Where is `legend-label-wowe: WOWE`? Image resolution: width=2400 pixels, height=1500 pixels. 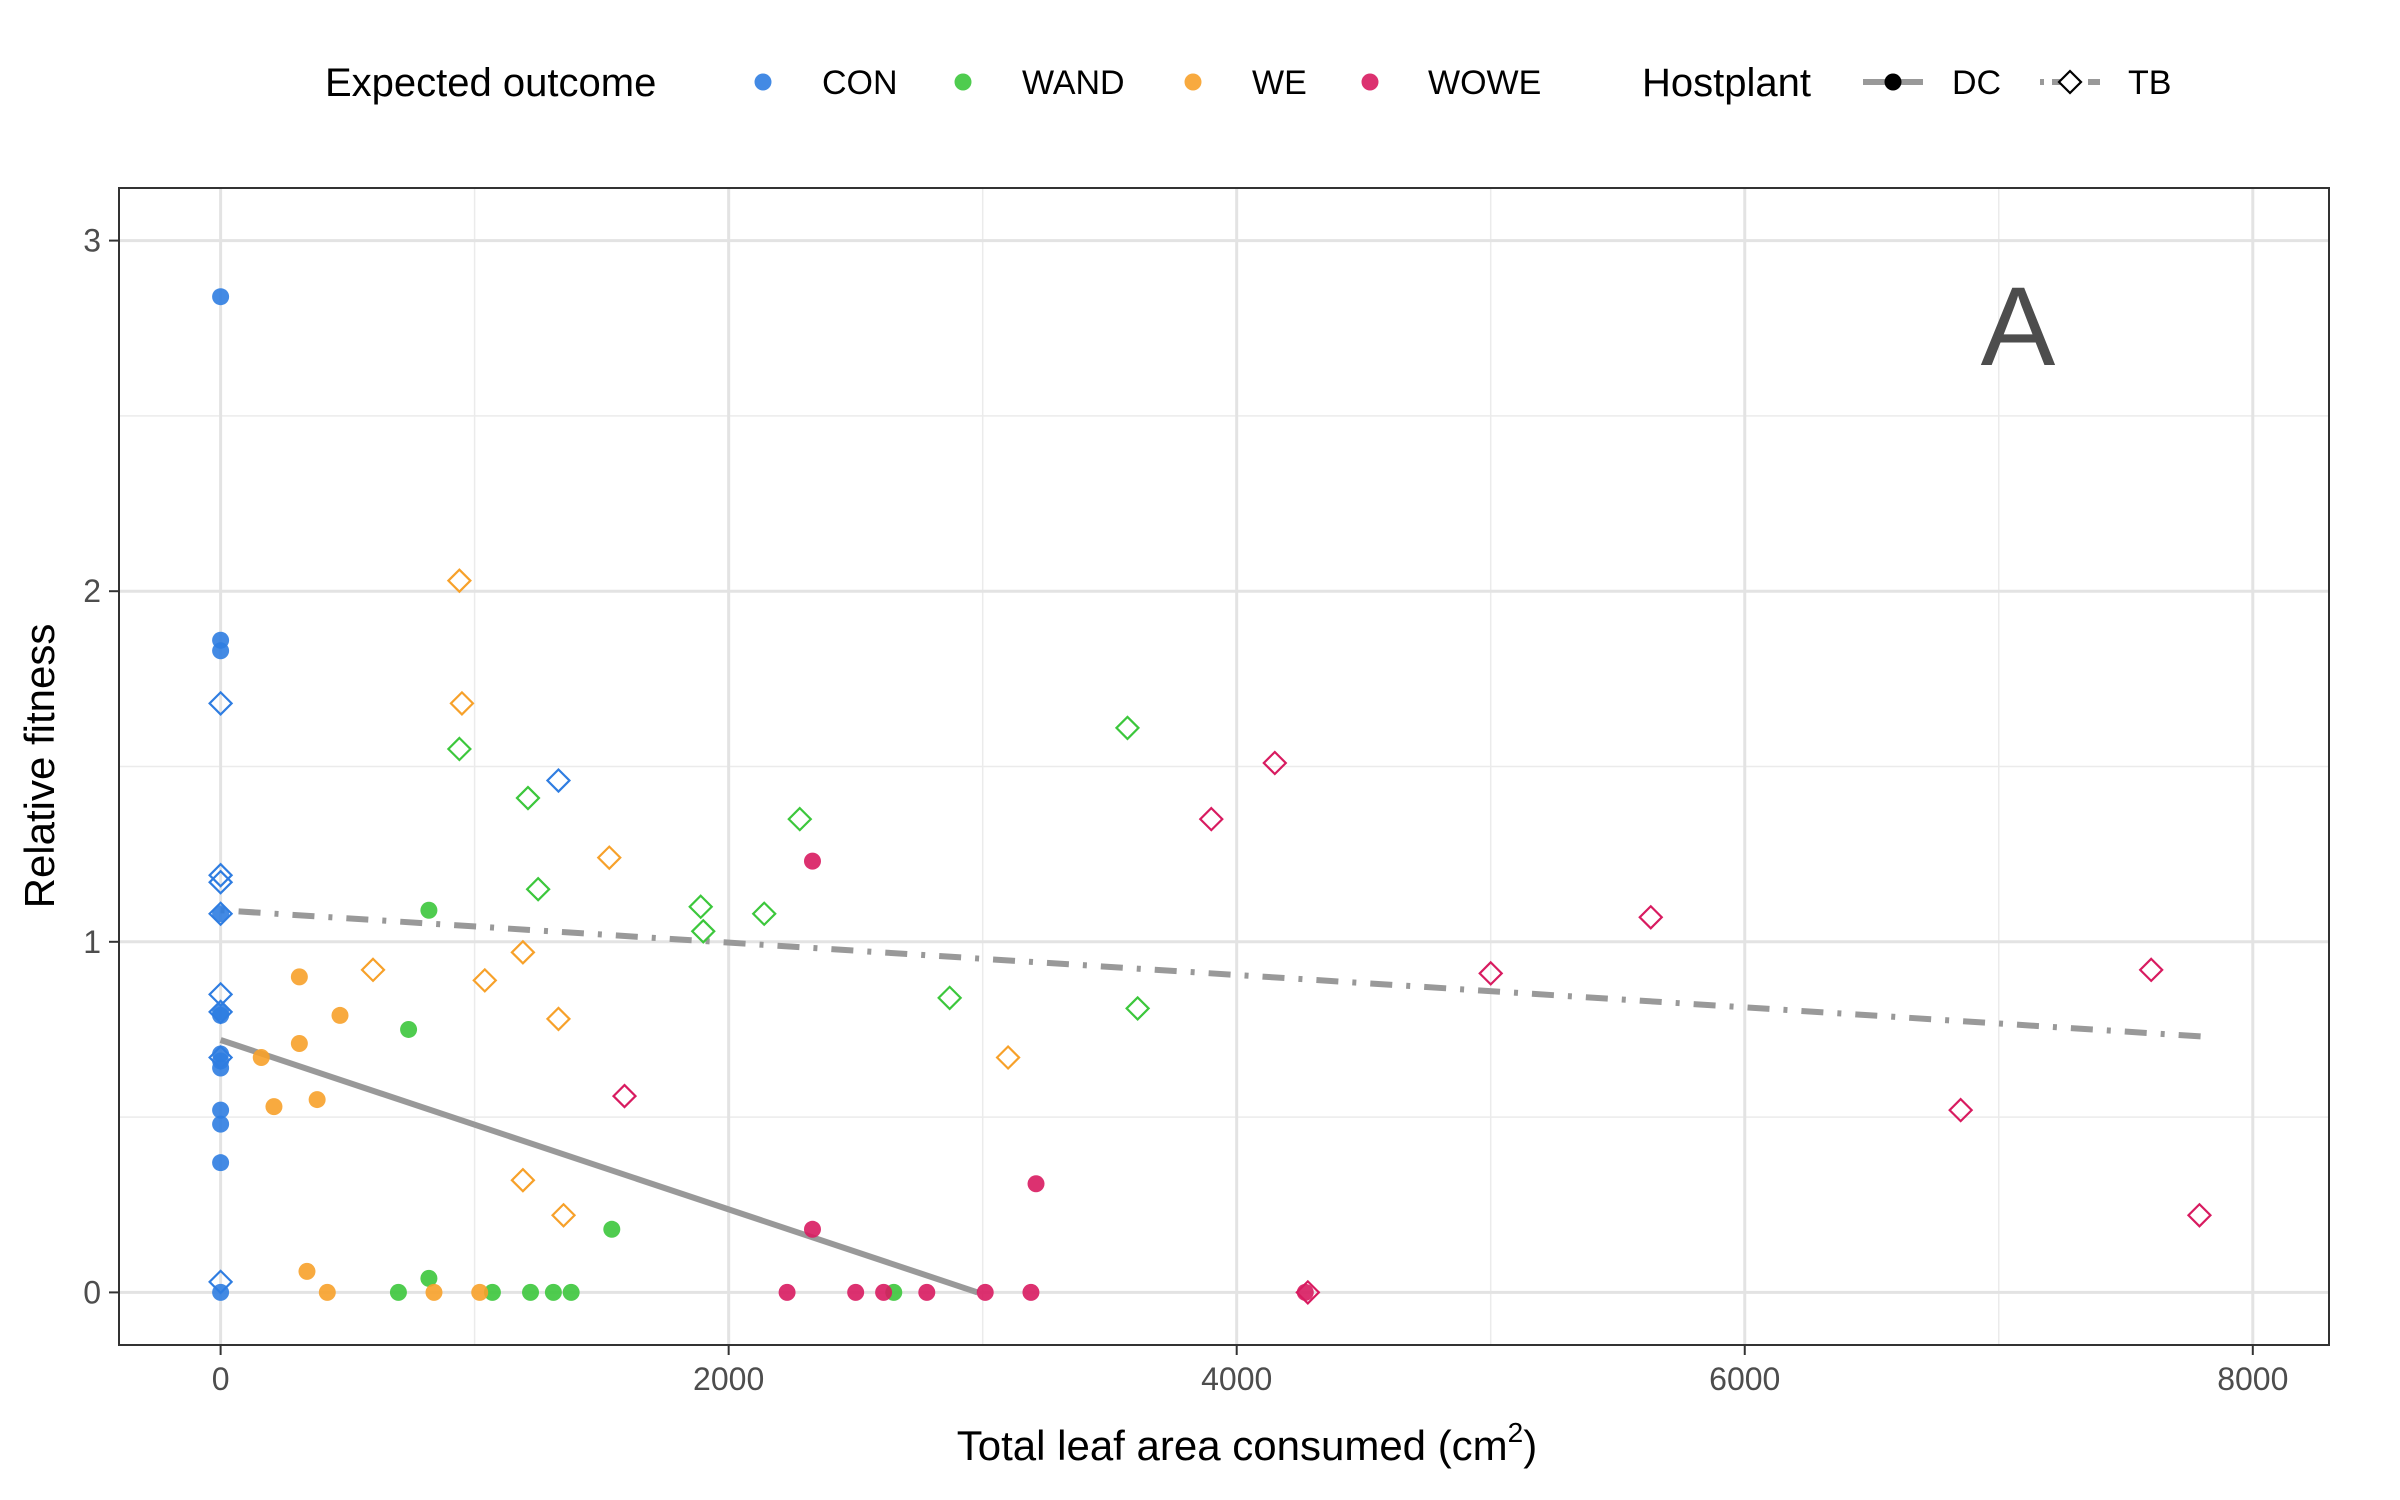 legend-label-wowe: WOWE is located at coordinates (1484, 83).